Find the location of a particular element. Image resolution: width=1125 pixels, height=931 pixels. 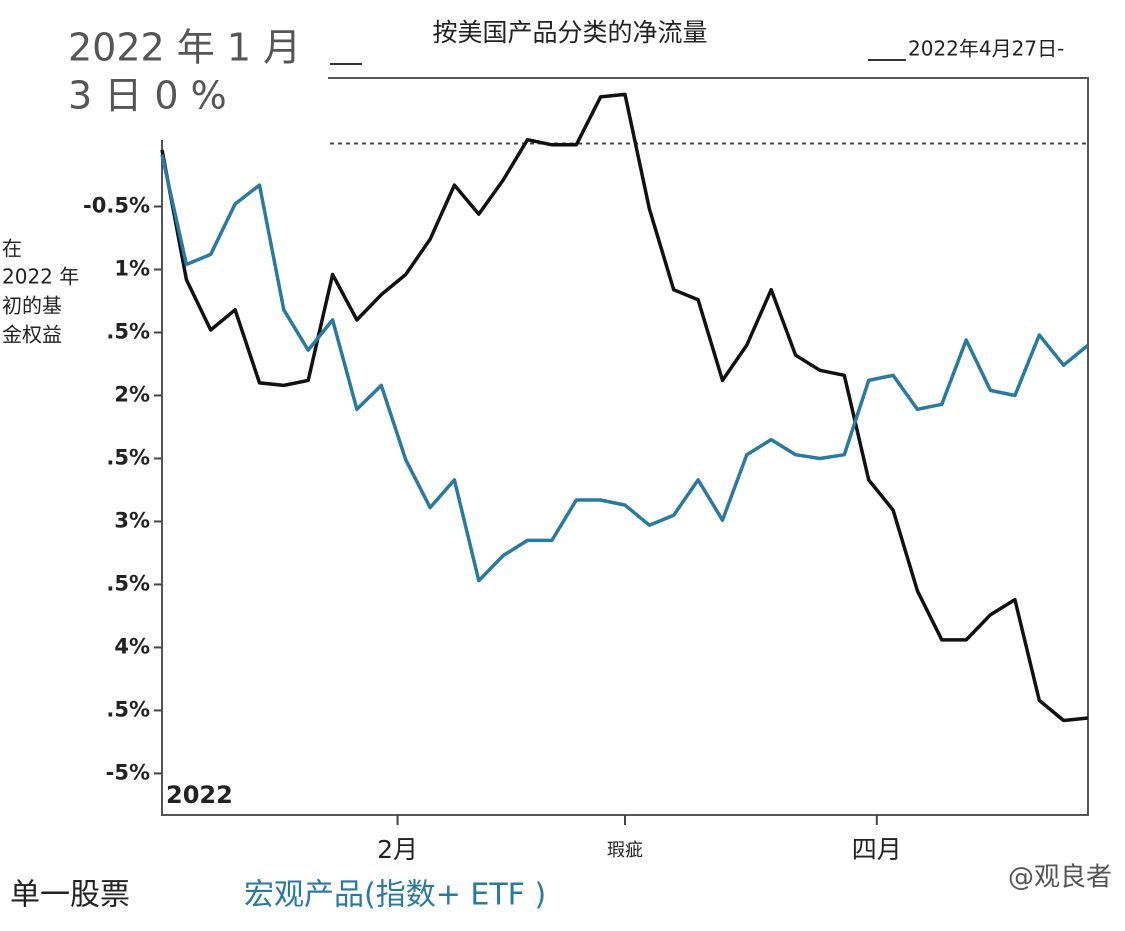

watermark: @观良者 is located at coordinates (1060, 878).